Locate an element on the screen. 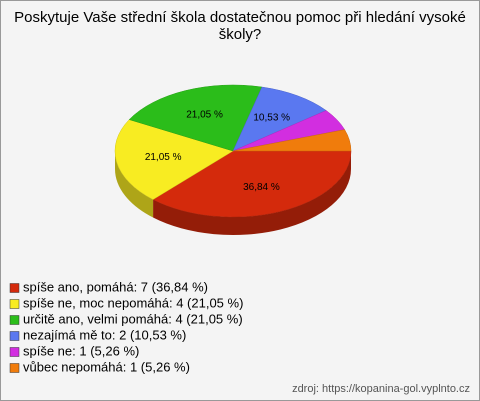  slice-label: 10,53 % is located at coordinates (271, 117).